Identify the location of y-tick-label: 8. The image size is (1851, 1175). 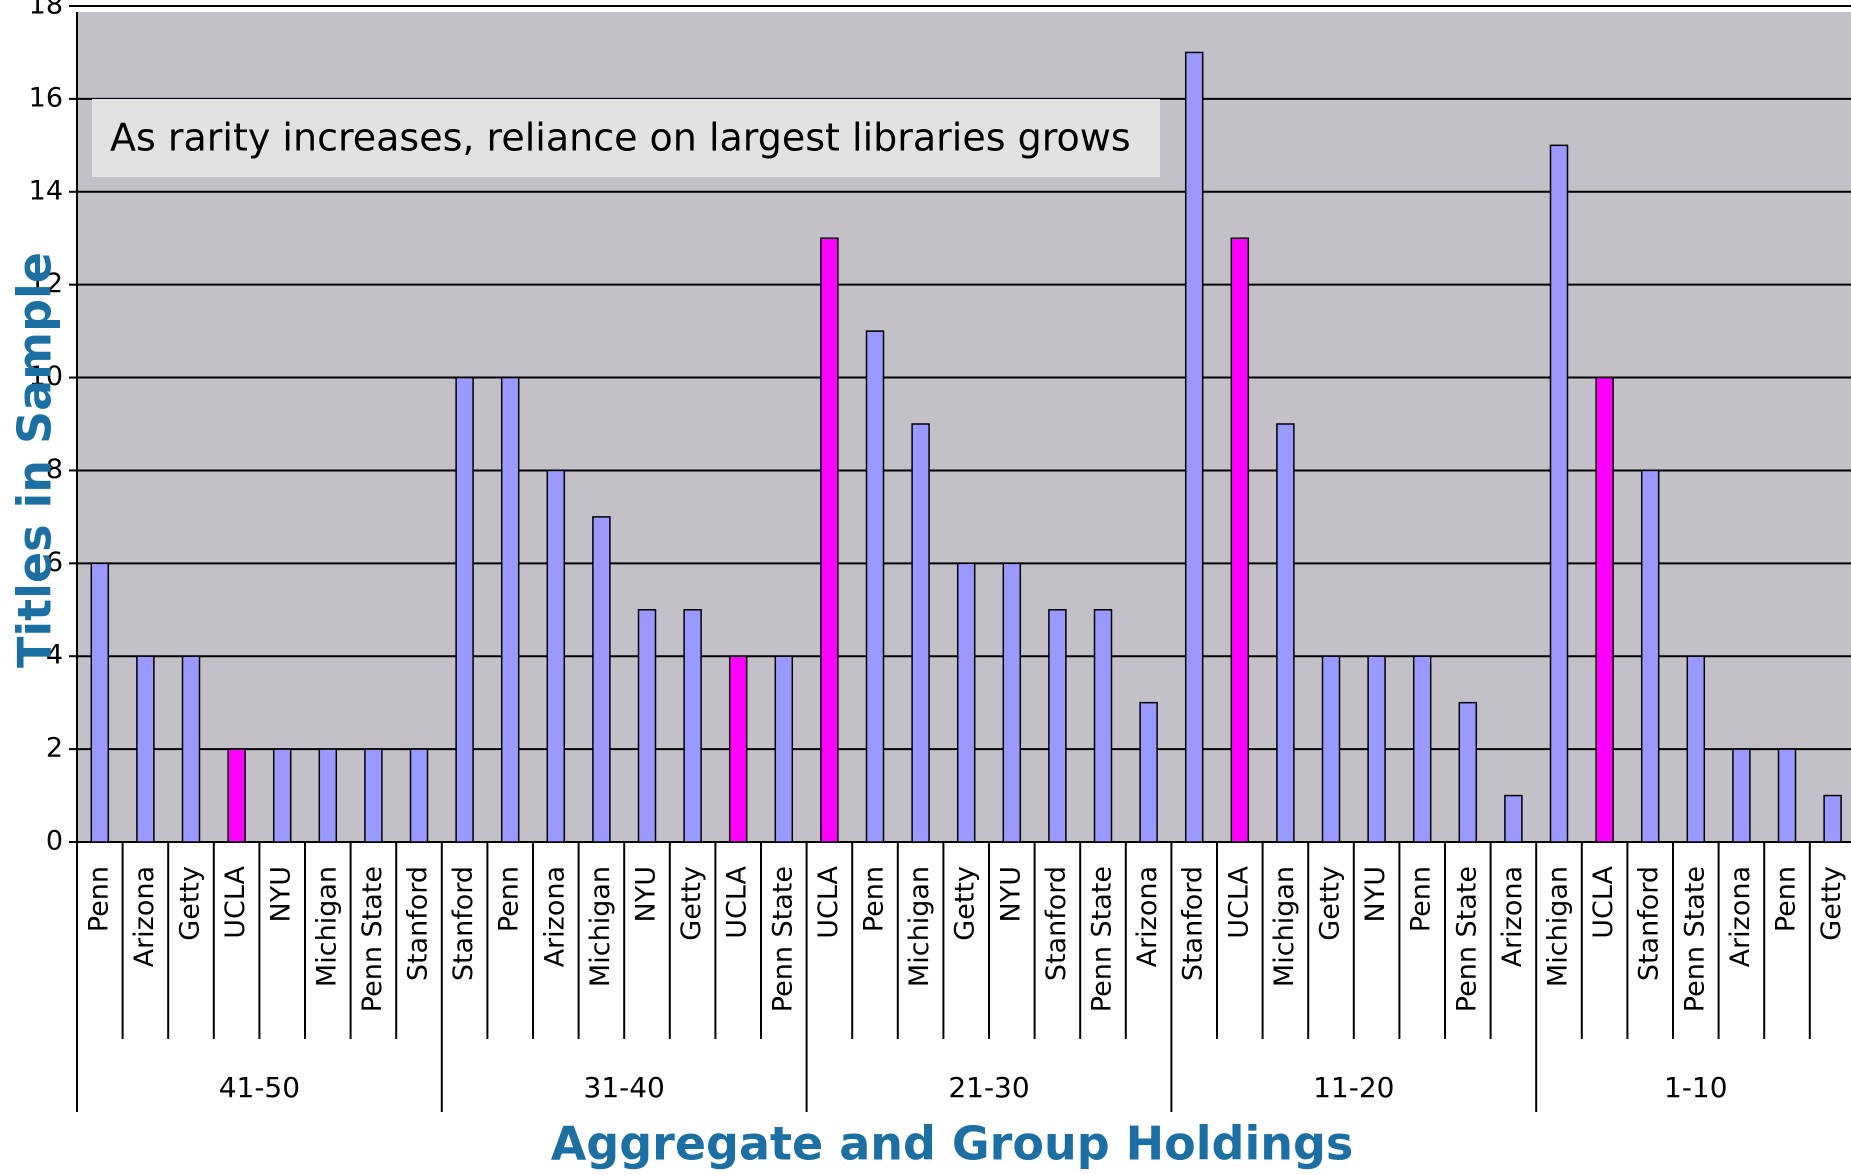
(54, 469).